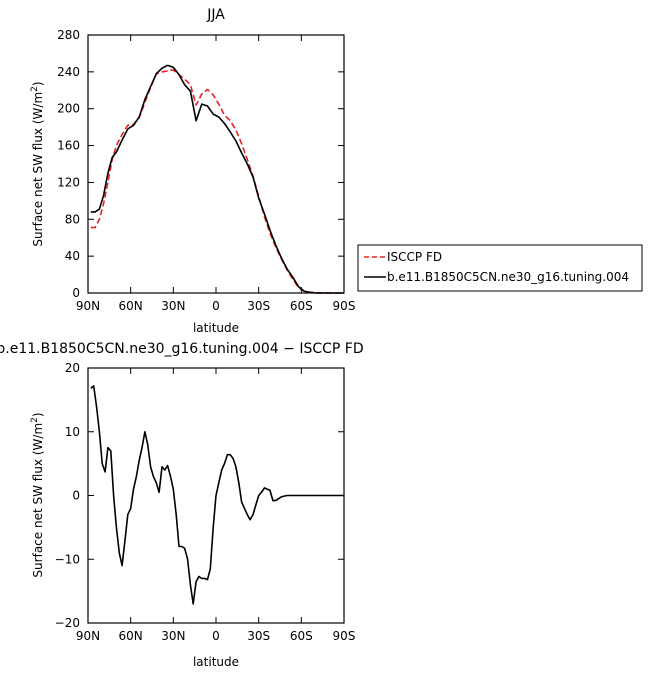 Image resolution: width=672 pixels, height=674 pixels. Describe the element at coordinates (344, 306) in the screenshot. I see `top-x-tick-label: 90S` at that location.